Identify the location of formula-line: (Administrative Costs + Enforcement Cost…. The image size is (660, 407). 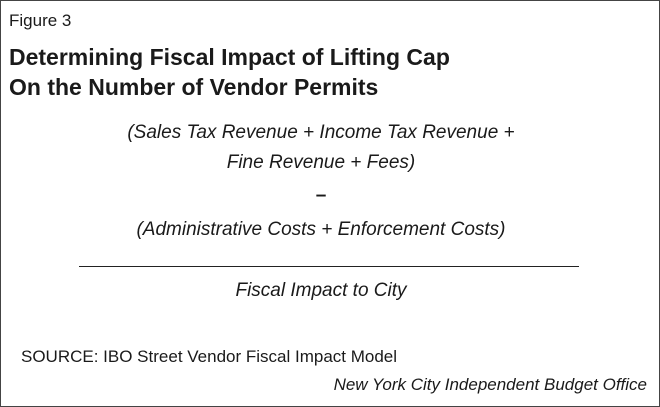
(321, 229).